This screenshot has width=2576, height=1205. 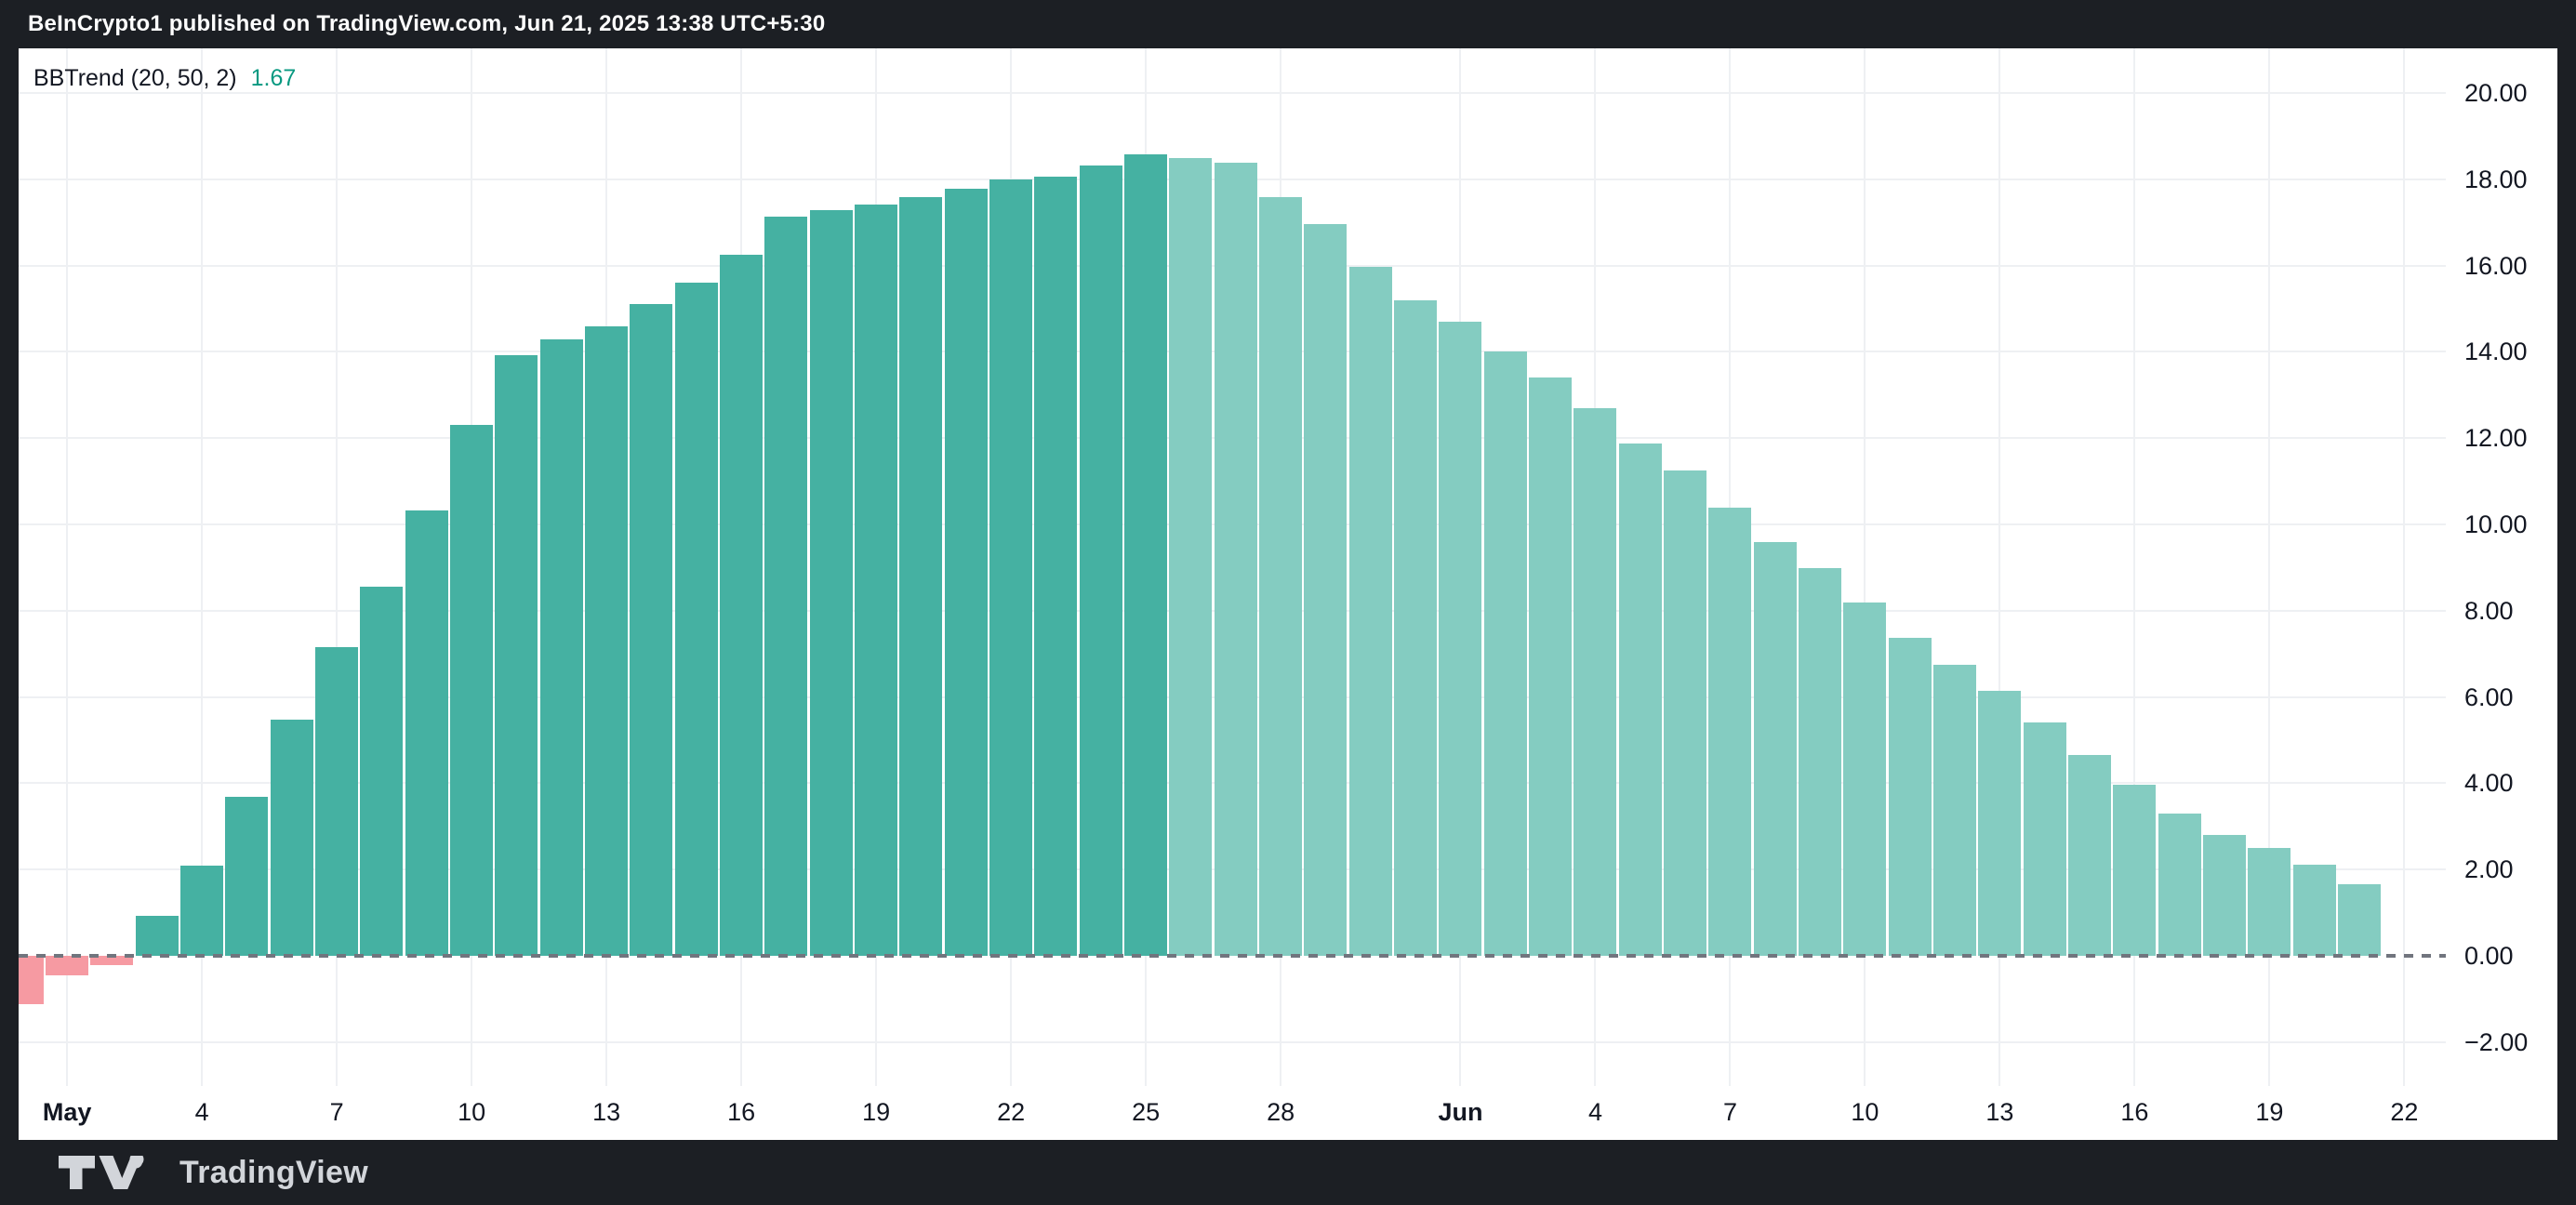 I want to click on y-axis-label: 20.00, so click(x=2496, y=93).